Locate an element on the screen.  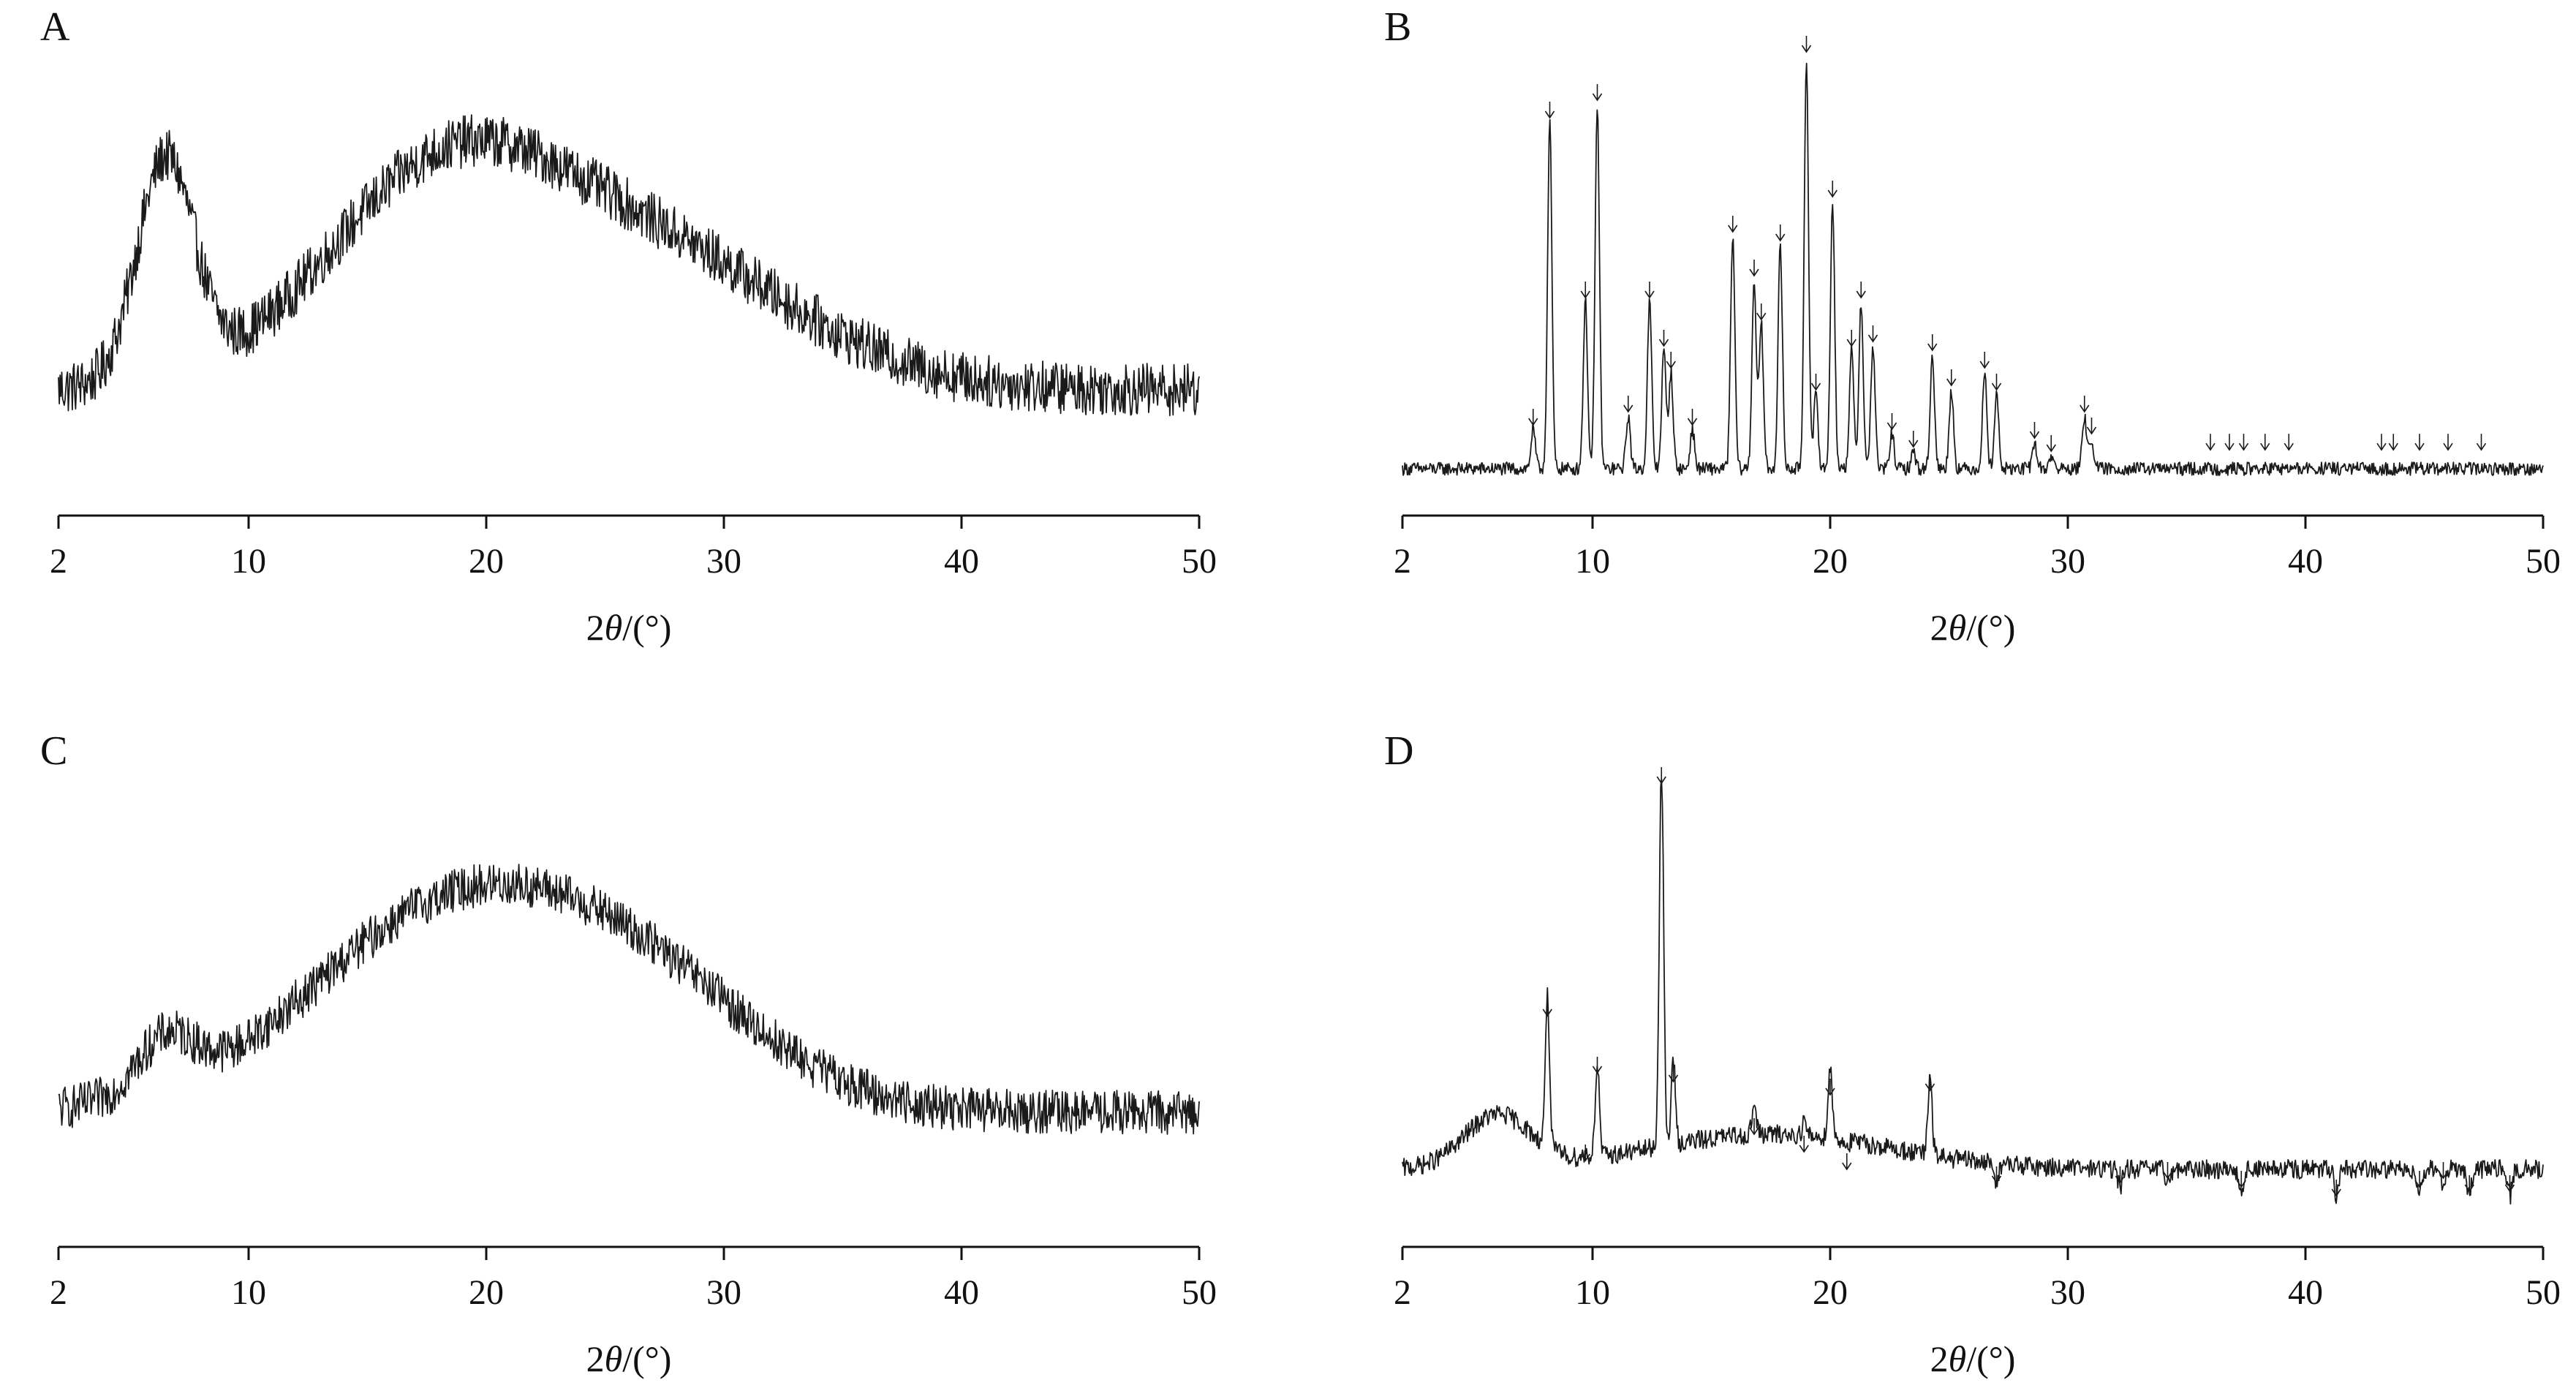
panel-b-peak-marker-23.5 is located at coordinates (1913, 439).